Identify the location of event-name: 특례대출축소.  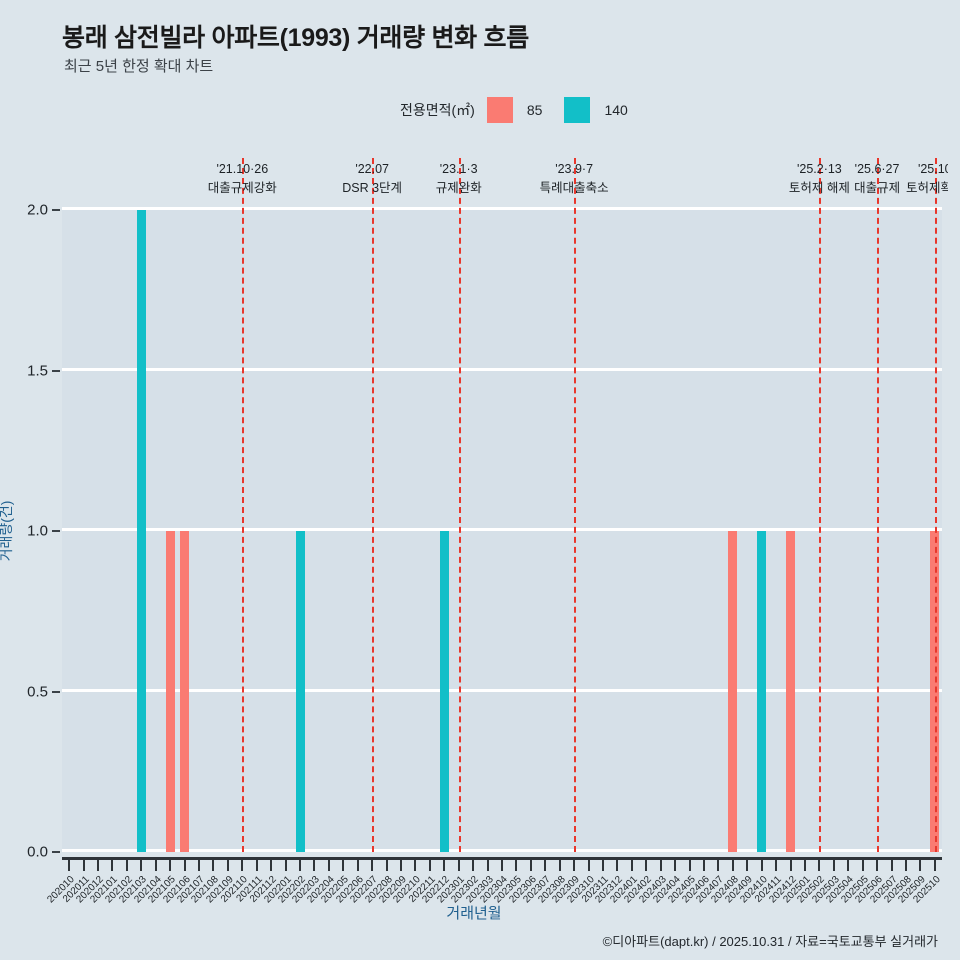
(574, 188).